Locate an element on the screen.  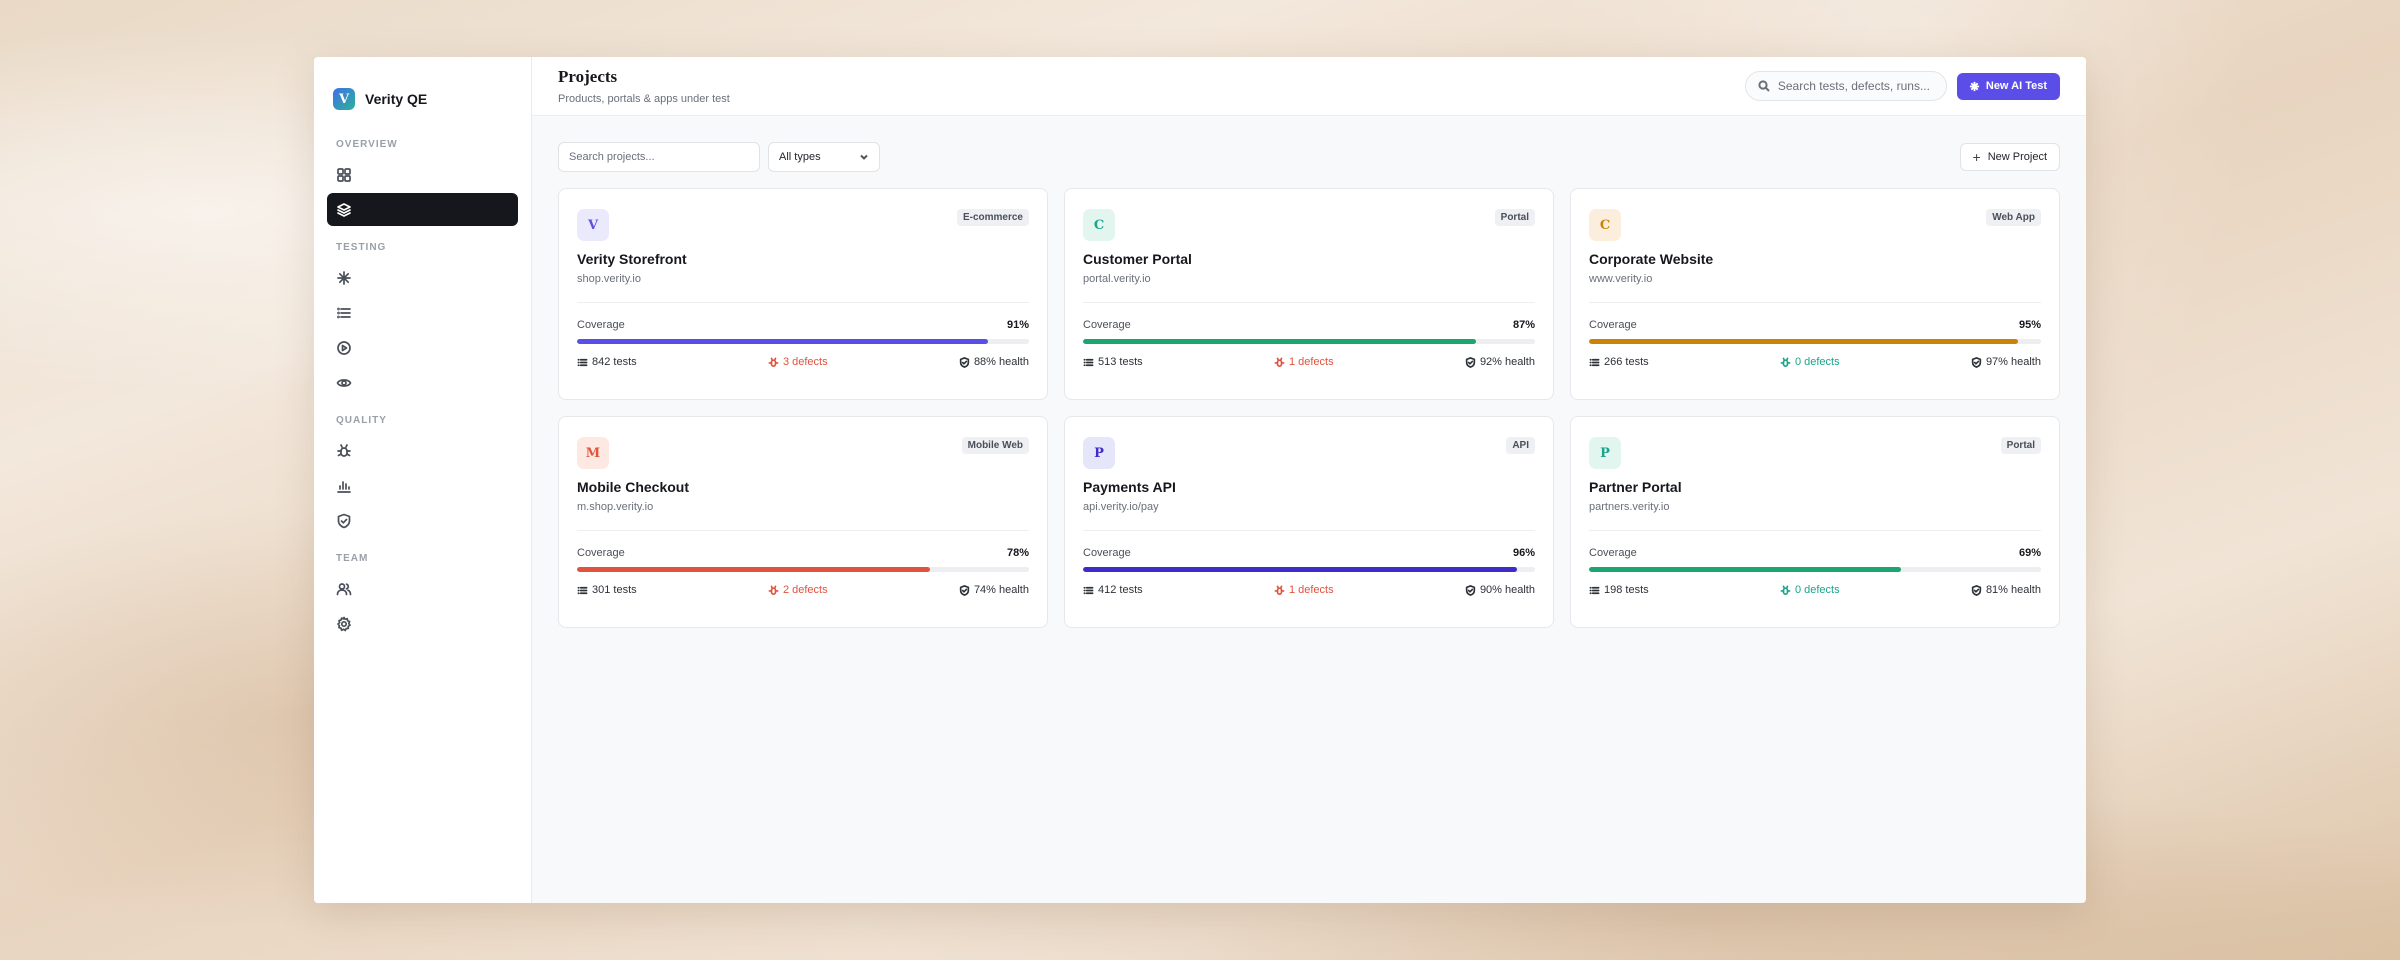
coverage-percent: 78% is located at coordinates (1017, 553).